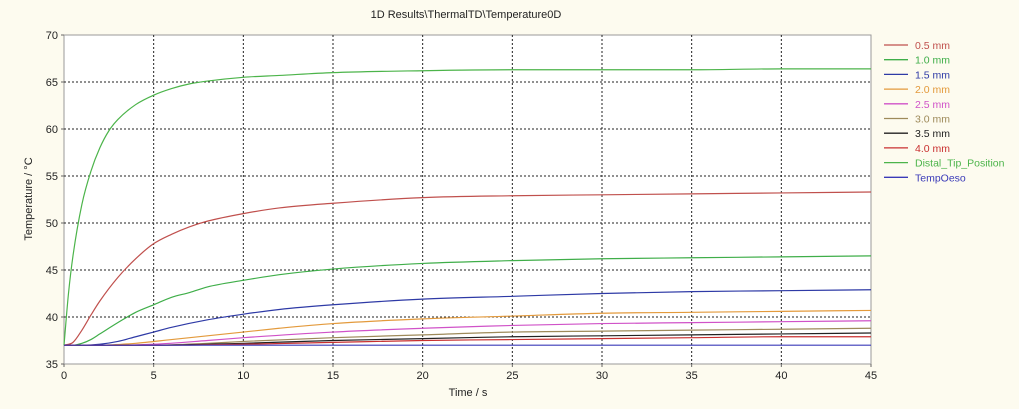 Image resolution: width=1019 pixels, height=409 pixels. What do you see at coordinates (154, 376) in the screenshot?
I see `x-tick-label: 5` at bounding box center [154, 376].